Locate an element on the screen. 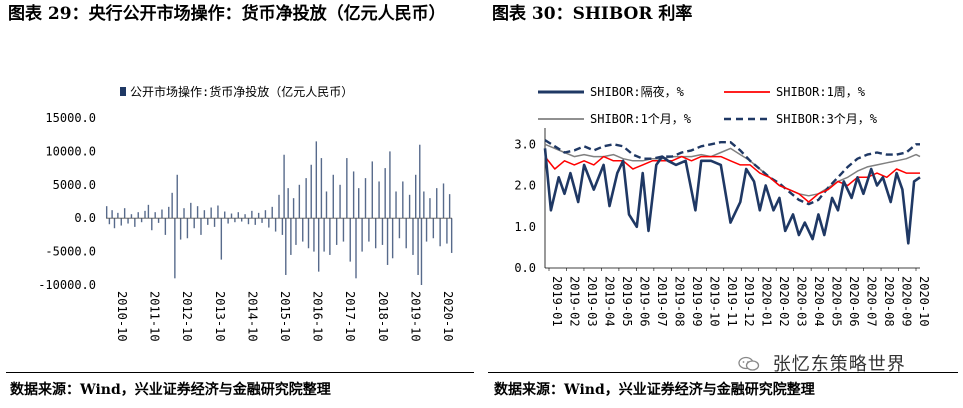 The height and width of the screenshot is (408, 963). x-tick-label: 2020-10 is located at coordinates (448, 316).